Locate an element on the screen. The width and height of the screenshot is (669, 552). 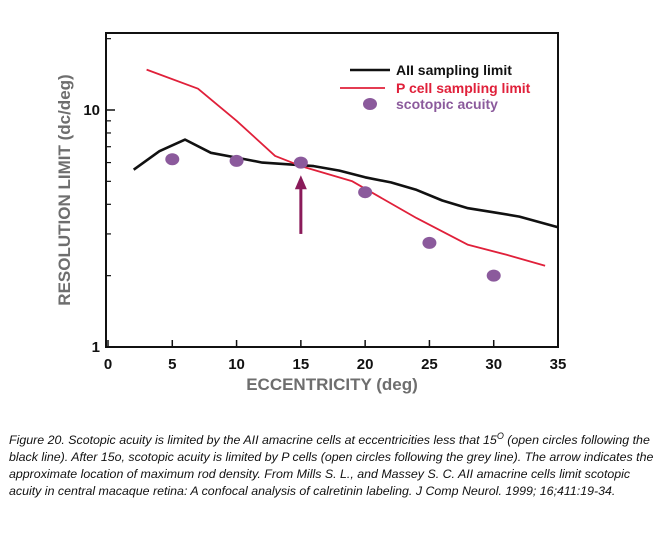
legend-label-2: scotopic acuity is located at coordinates (447, 104).